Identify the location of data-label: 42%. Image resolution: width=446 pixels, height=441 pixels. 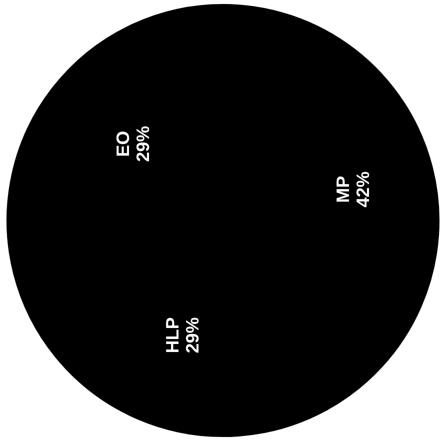
(363, 189).